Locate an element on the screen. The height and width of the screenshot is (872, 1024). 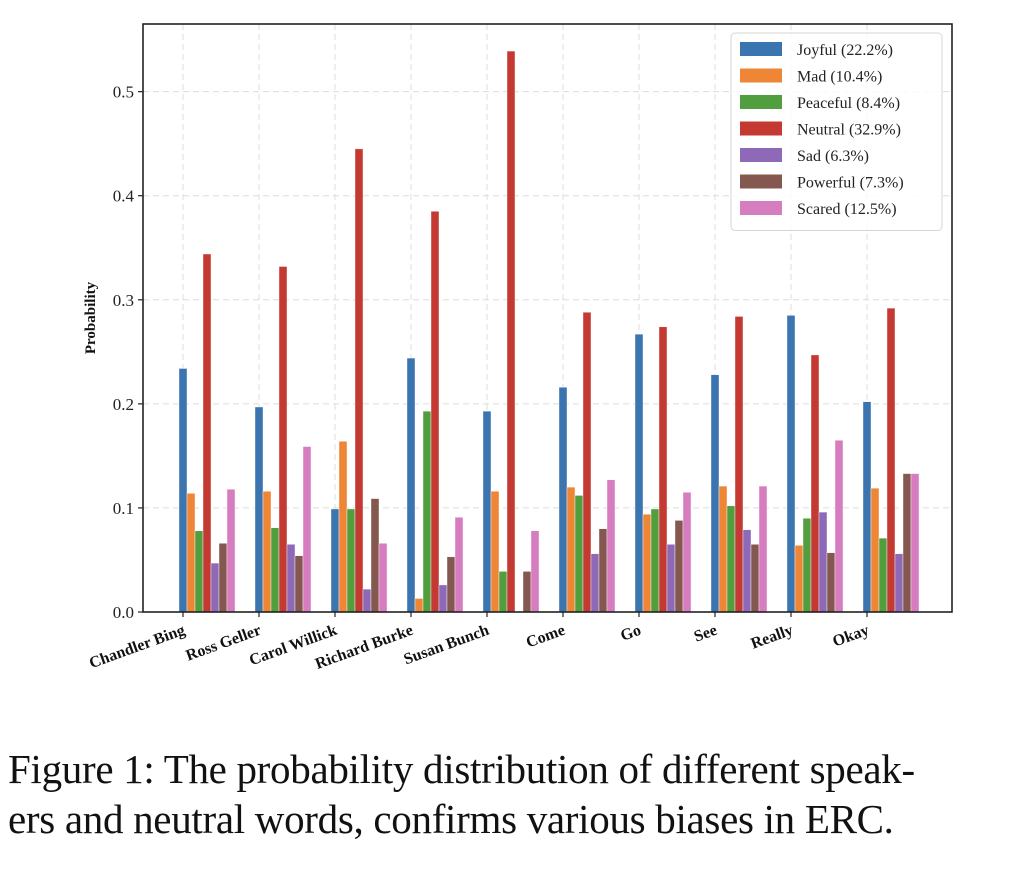
x-tick-label: Really is located at coordinates (772, 637).